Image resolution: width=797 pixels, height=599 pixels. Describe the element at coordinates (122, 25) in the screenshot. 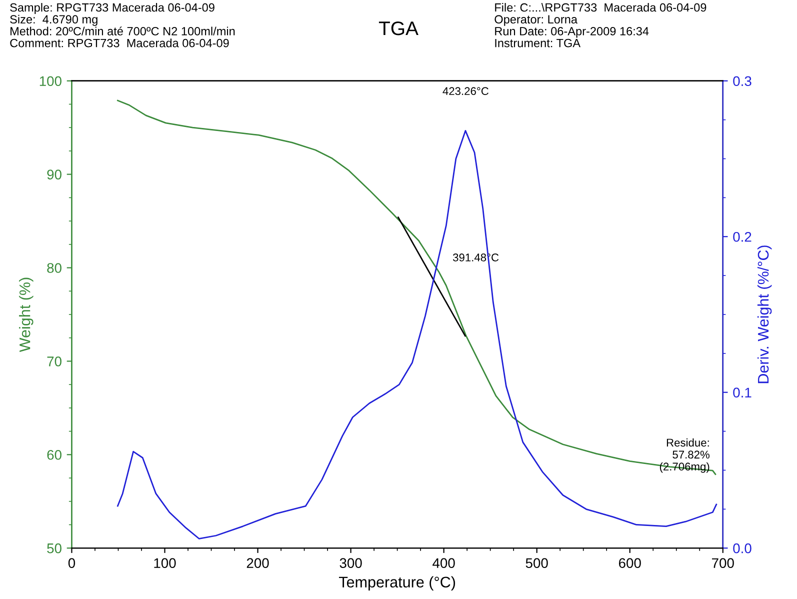

I see `text: Sample: RPGT733 Macerada 06-04-09 Size: 4.6790 mg Method: 20ºC/min até 700ºC N2 100ml/min Comment: RPGT733 Macerada 06-04-09` at that location.